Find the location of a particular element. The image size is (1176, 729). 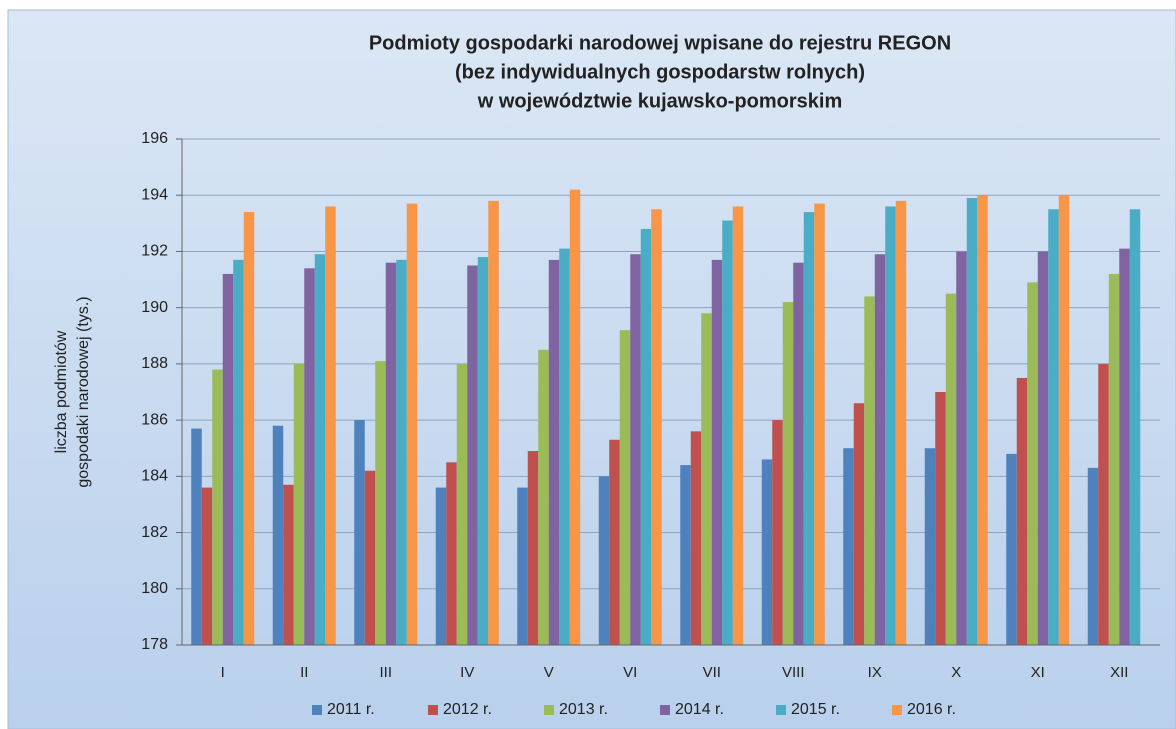

y-tick-label: 196 is located at coordinates (154, 138).